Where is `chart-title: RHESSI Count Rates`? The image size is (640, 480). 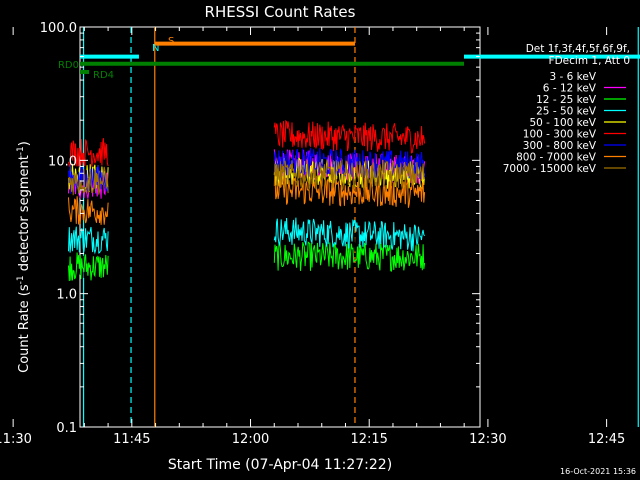
chart-title: RHESSI Count Rates is located at coordinates (280, 12).